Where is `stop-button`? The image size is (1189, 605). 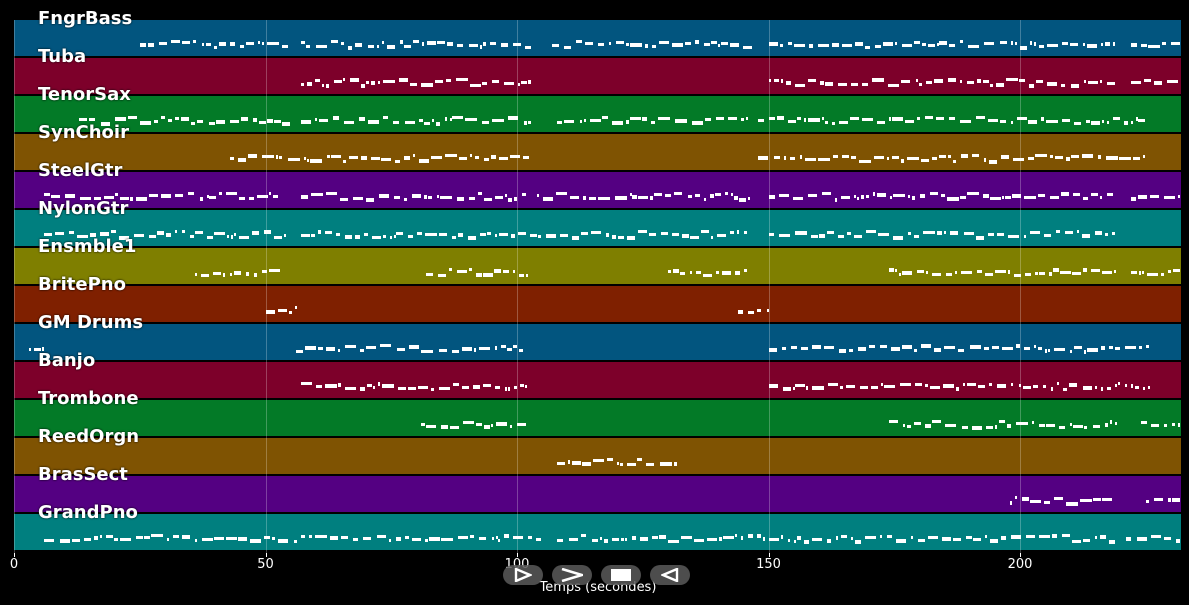 stop-button is located at coordinates (621, 575).